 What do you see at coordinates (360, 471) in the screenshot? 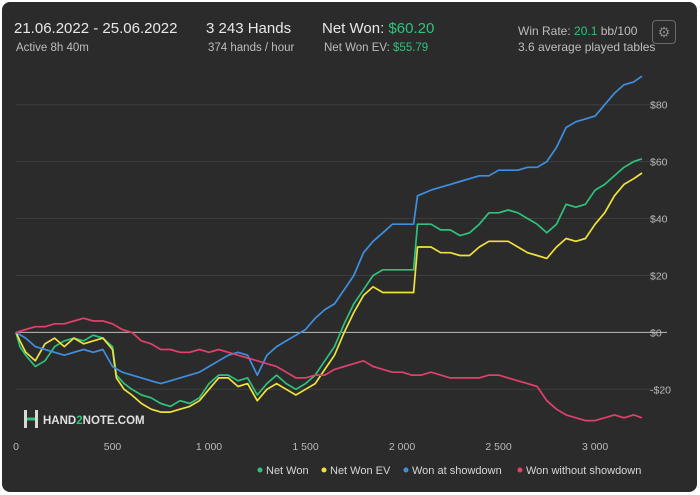
I see `legend-label-net-won-ev: Net Won EV` at bounding box center [360, 471].